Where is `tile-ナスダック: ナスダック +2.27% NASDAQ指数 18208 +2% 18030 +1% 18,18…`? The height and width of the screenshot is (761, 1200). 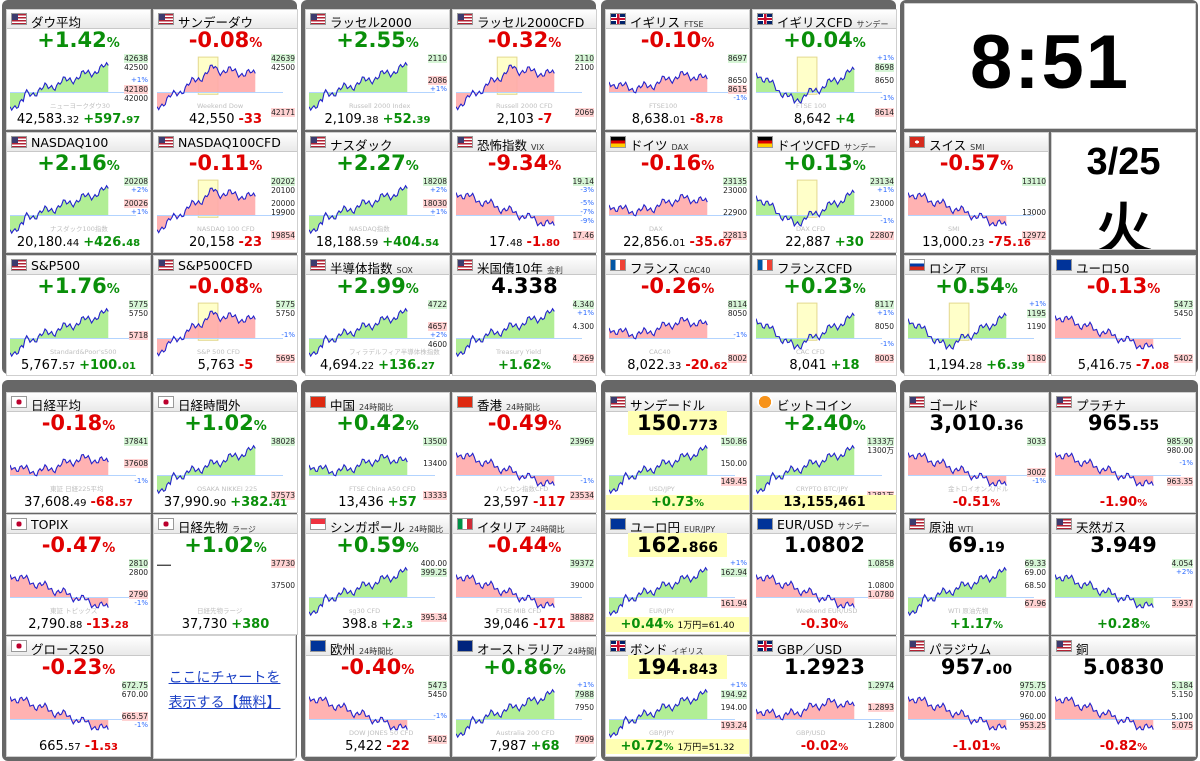 tile-ナスダック: ナスダック +2.27% NASDAQ指数 18208 +2% 18030 +1% 18,18… is located at coordinates (377, 192).